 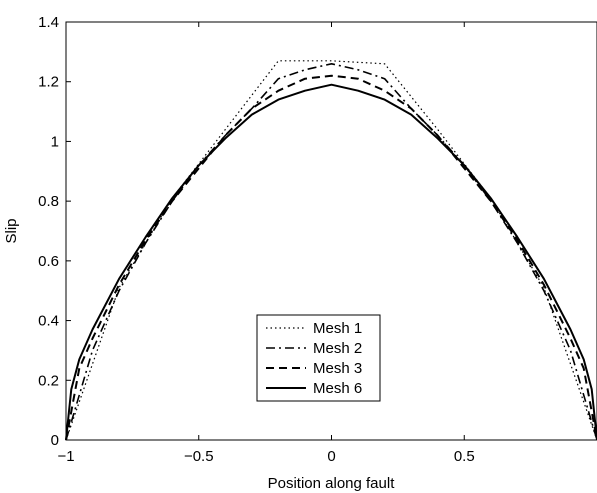 What do you see at coordinates (48, 380) in the screenshot?
I see `y-tick-label: 0.2` at bounding box center [48, 380].